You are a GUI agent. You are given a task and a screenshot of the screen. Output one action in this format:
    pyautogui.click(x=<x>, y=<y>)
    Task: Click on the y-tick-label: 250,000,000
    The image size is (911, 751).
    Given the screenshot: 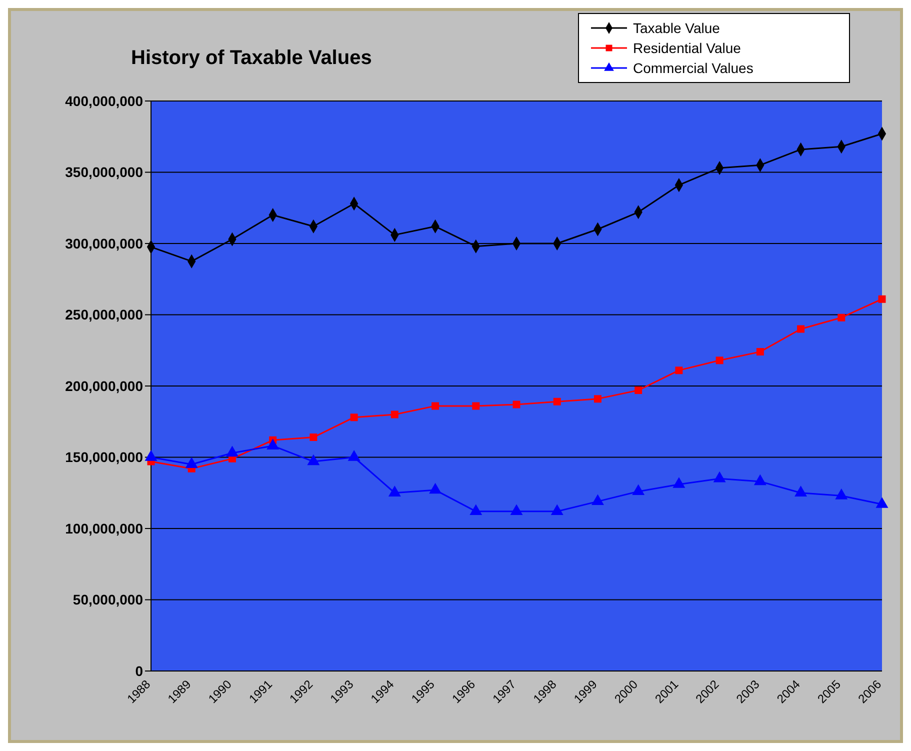 What is the action you would take?
    pyautogui.click(x=104, y=314)
    